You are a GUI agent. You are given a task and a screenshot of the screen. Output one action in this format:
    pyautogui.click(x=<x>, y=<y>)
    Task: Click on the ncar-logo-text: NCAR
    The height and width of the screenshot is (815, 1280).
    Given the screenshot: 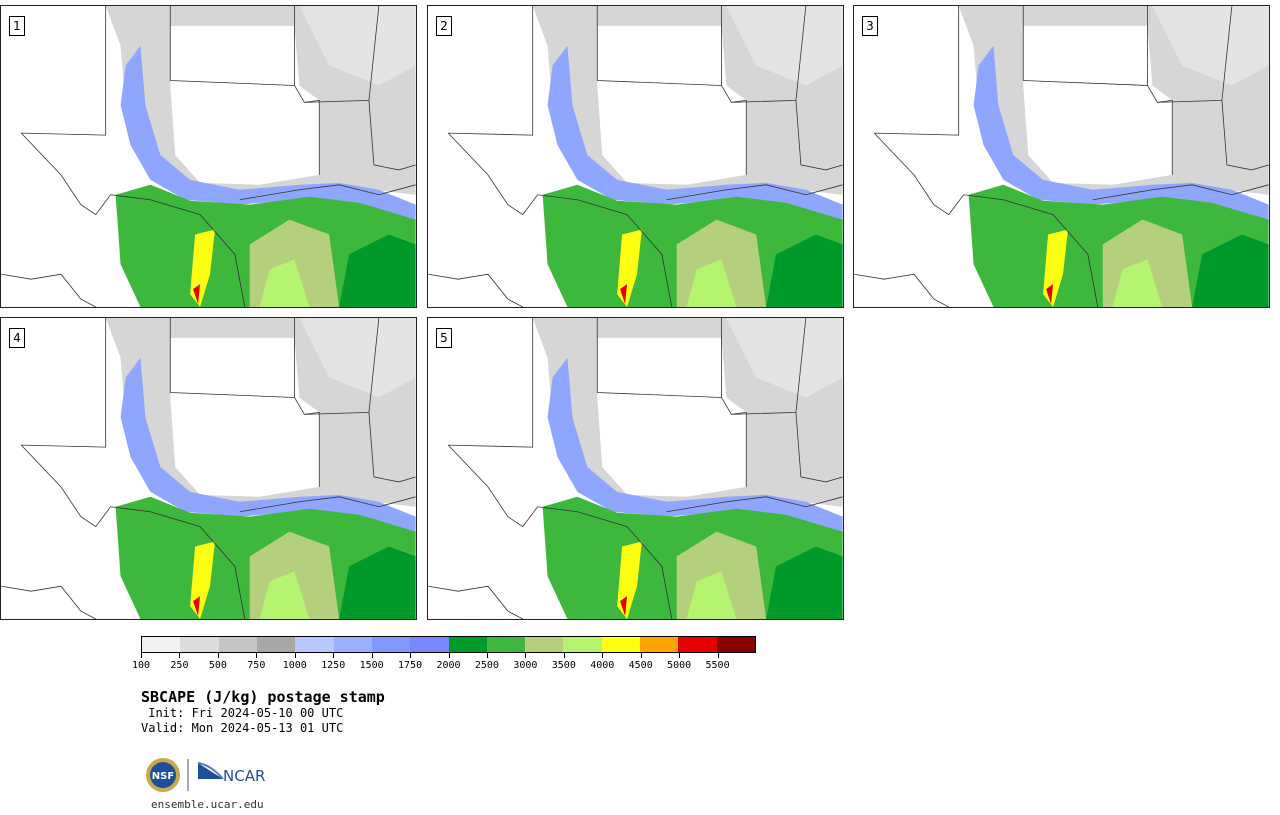 What is the action you would take?
    pyautogui.click(x=244, y=776)
    